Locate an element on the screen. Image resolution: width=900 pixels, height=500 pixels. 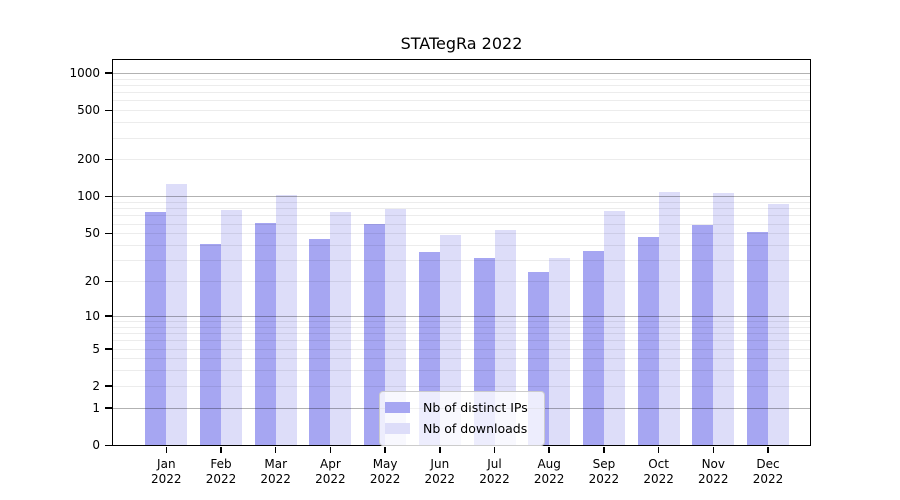
y-axis-tick-label: 0 is located at coordinates (96, 445).